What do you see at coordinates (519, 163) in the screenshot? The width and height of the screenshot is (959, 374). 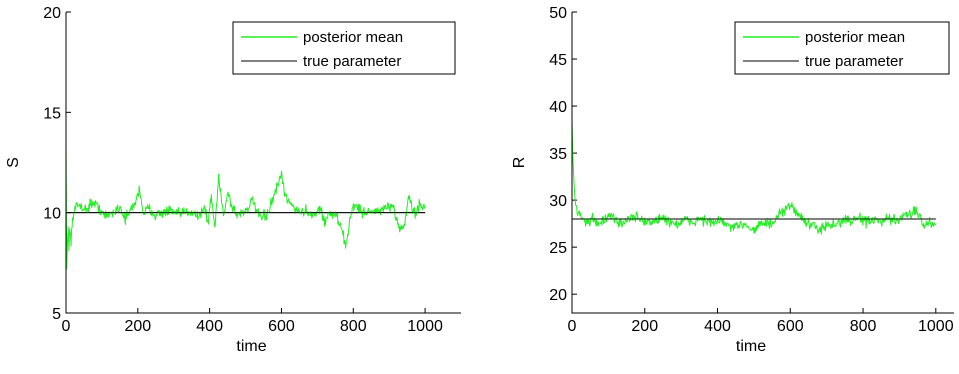 I see `y-axis-label: R` at bounding box center [519, 163].